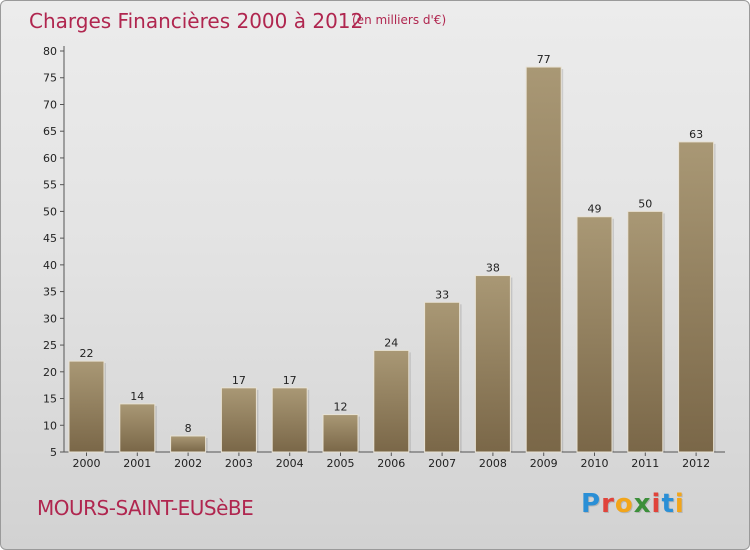 This screenshot has height=550, width=750. I want to click on x-tick-label: 2005, so click(341, 463).